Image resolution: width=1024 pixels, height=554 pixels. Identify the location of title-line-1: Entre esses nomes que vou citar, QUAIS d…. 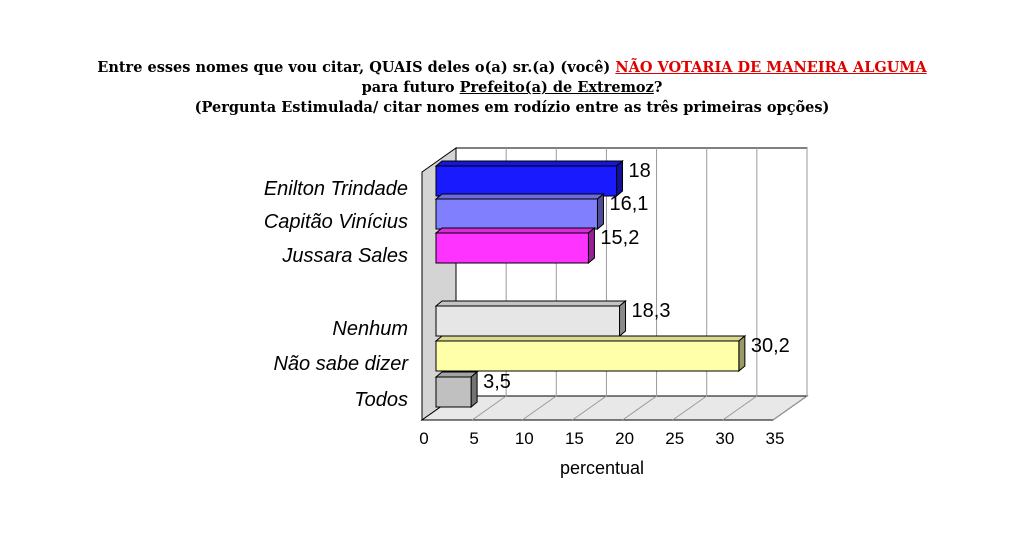
(512, 68).